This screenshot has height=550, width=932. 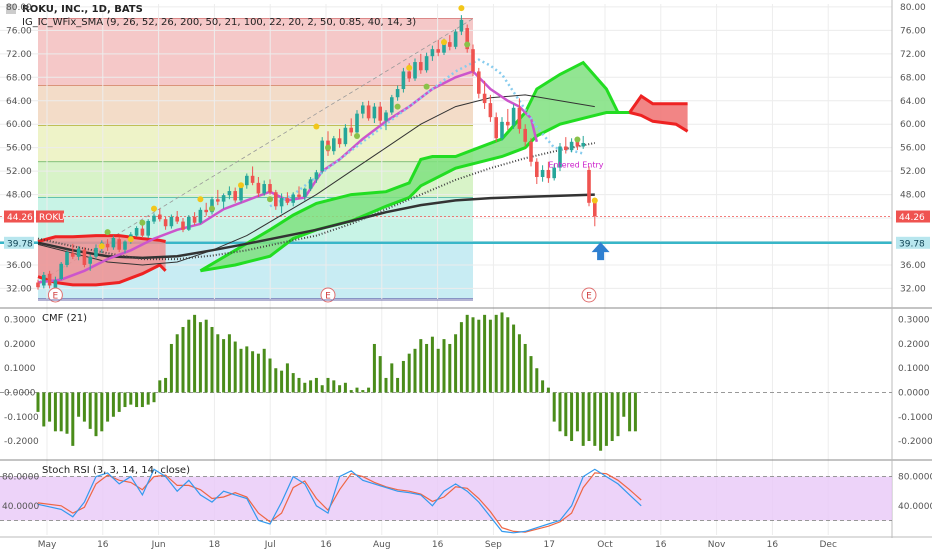 I want to click on time-axis-tick: 17, so click(x=548, y=545).